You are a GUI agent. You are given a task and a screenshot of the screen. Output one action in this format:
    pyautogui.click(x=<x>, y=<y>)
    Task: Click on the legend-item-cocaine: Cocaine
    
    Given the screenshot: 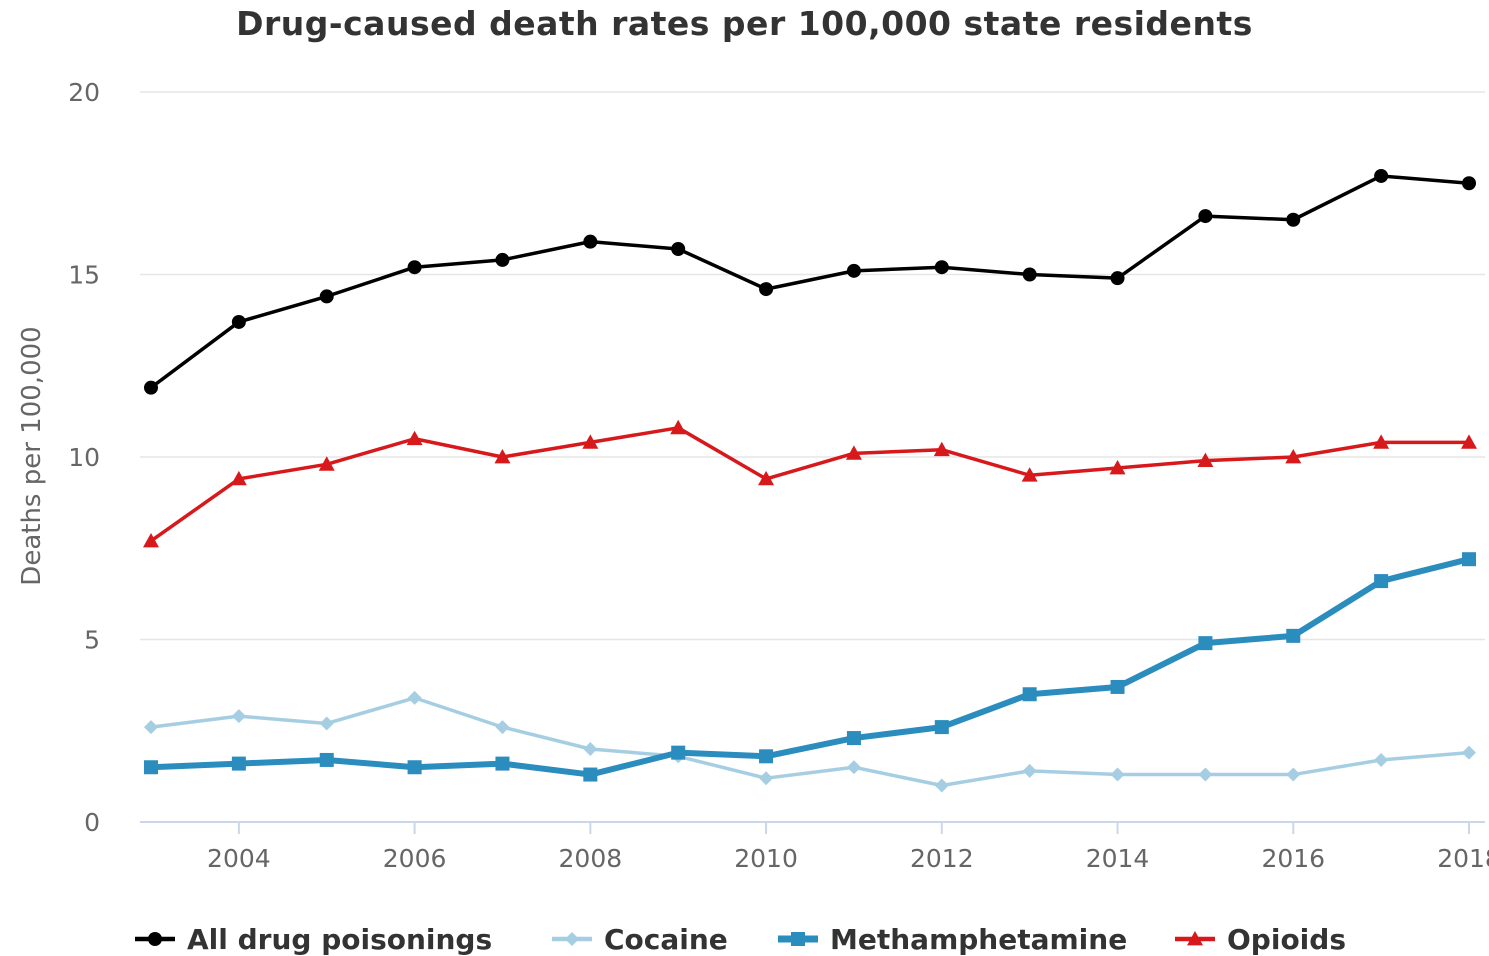 What is the action you would take?
    pyautogui.click(x=640, y=939)
    